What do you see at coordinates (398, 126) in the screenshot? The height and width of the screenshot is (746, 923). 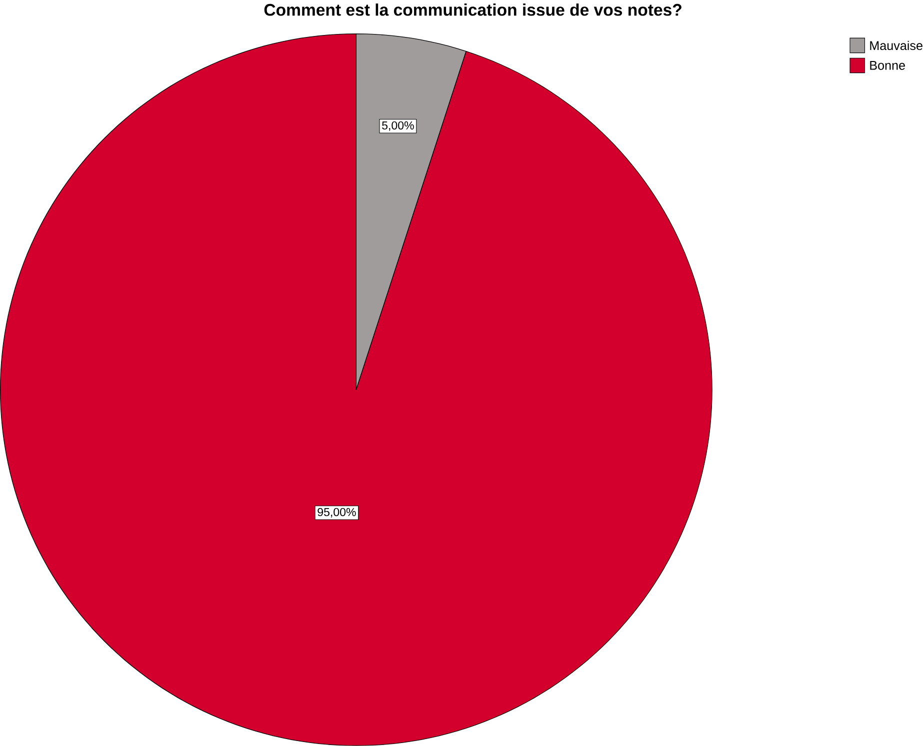 I see `data-label: 5,00%` at bounding box center [398, 126].